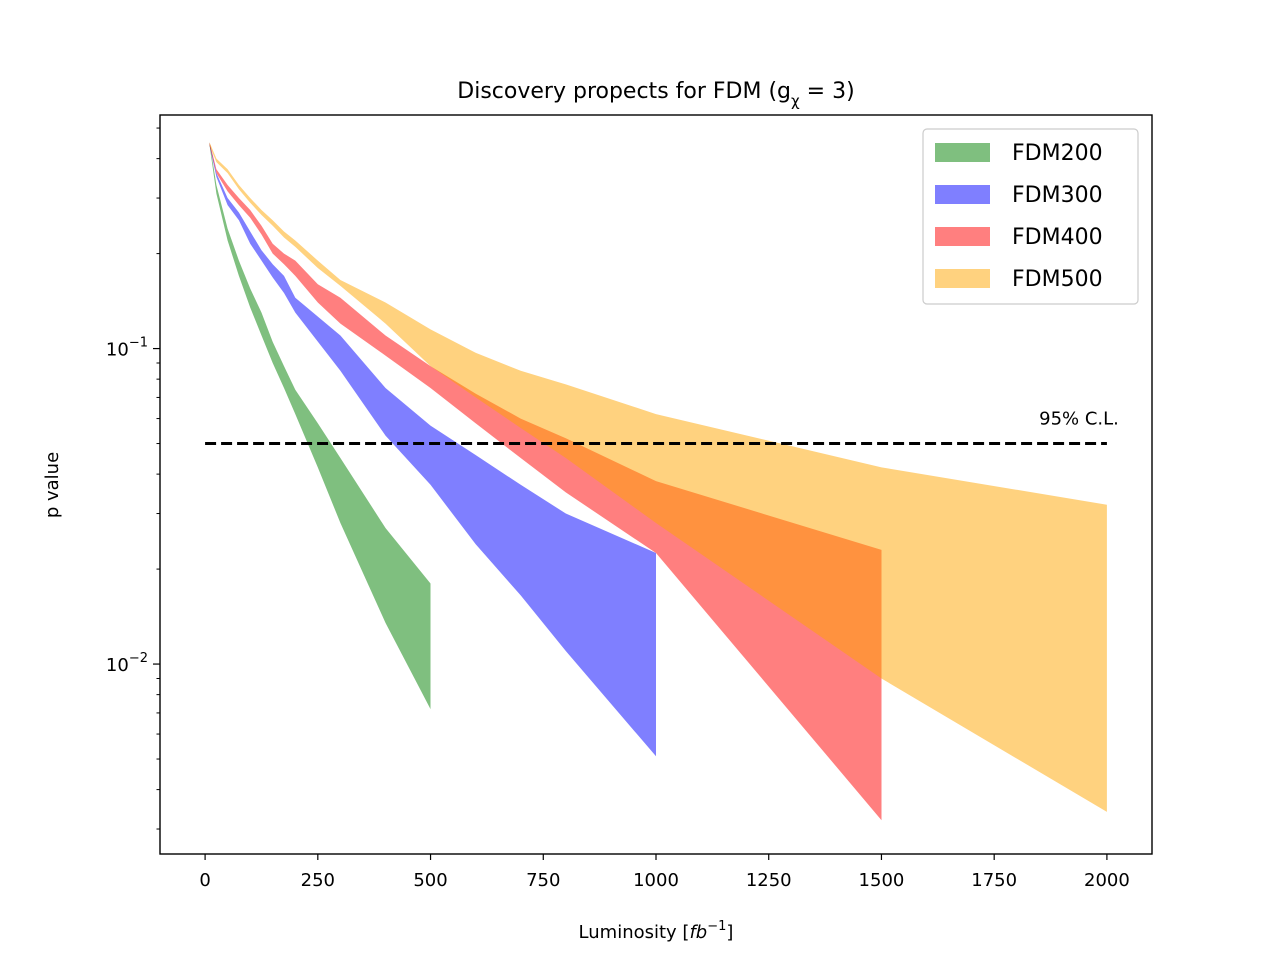 The height and width of the screenshot is (960, 1280). I want to click on reference-line-group: 95% C.L., so click(662, 427).